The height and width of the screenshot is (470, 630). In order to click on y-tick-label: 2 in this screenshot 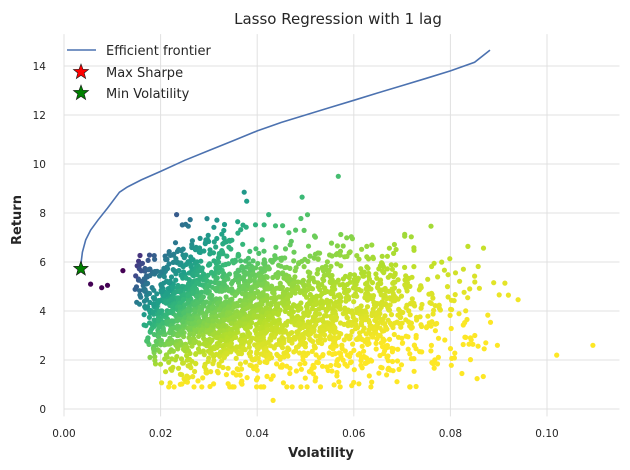, I will do `click(42, 361)`.